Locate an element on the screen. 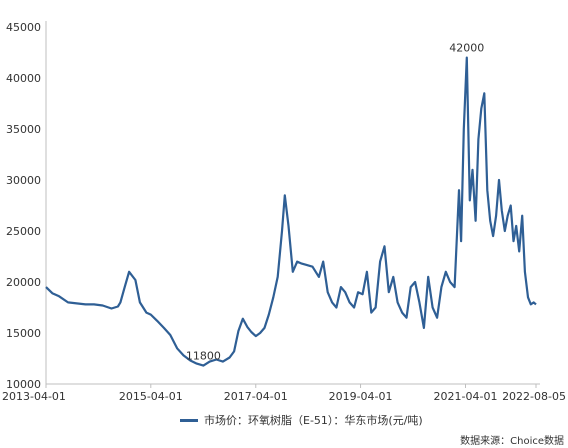 Image resolution: width=568 pixels, height=448 pixels. x-tick-label: 2022-08-05 is located at coordinates (534, 396).